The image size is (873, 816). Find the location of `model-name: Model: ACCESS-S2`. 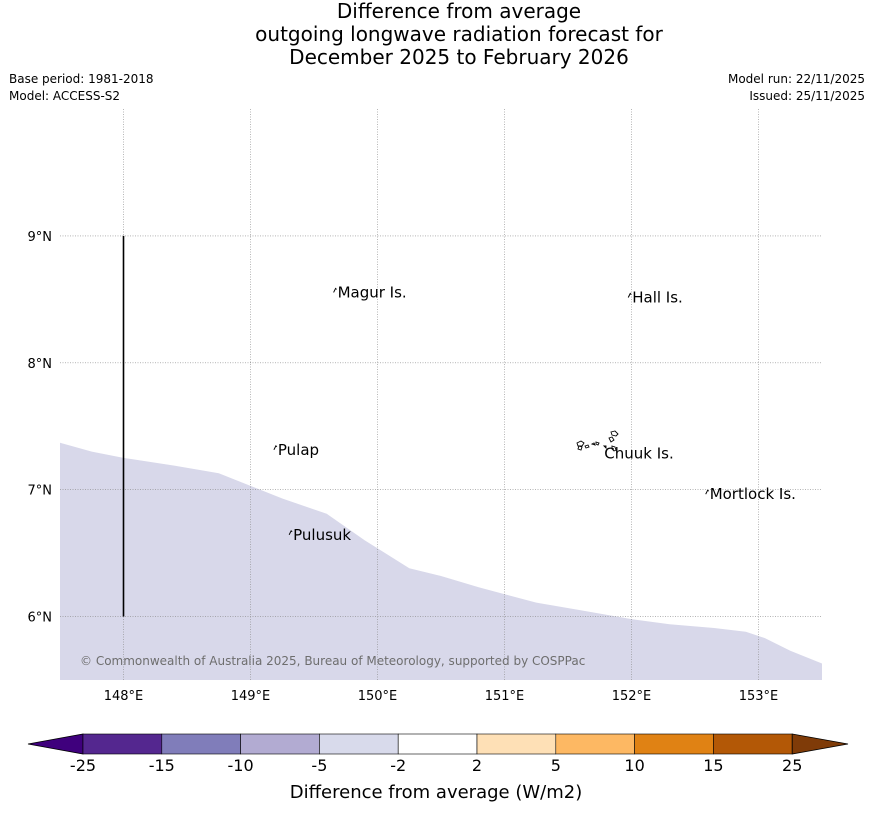

model-name: Model: ACCESS-S2 is located at coordinates (65, 96).